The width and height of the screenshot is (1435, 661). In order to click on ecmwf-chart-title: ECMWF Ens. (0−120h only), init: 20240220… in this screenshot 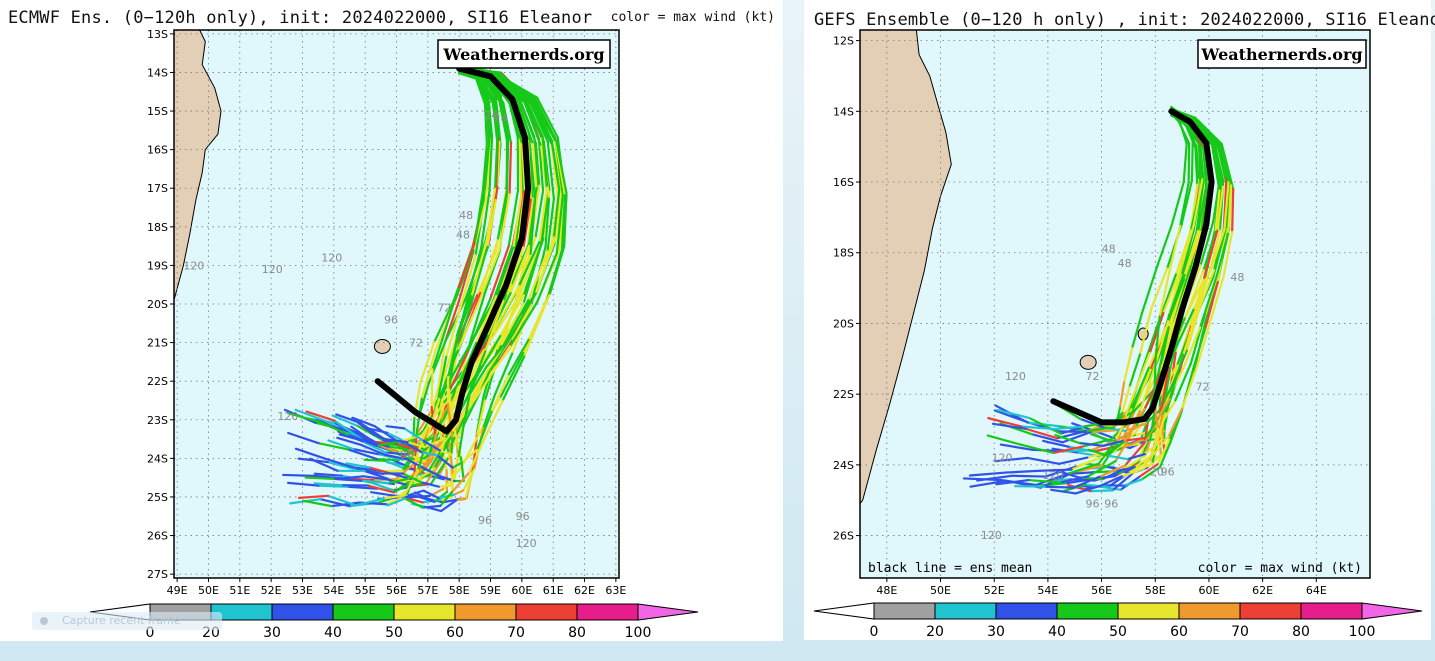, I will do `click(300, 18)`.